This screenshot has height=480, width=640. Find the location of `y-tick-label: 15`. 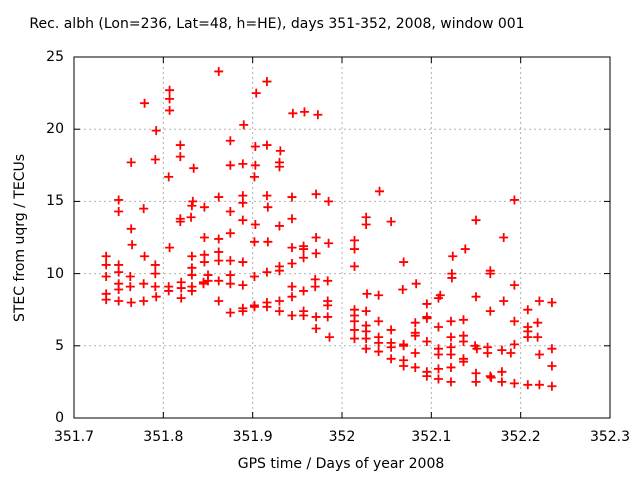

y-tick-label: 15 is located at coordinates (55, 201).